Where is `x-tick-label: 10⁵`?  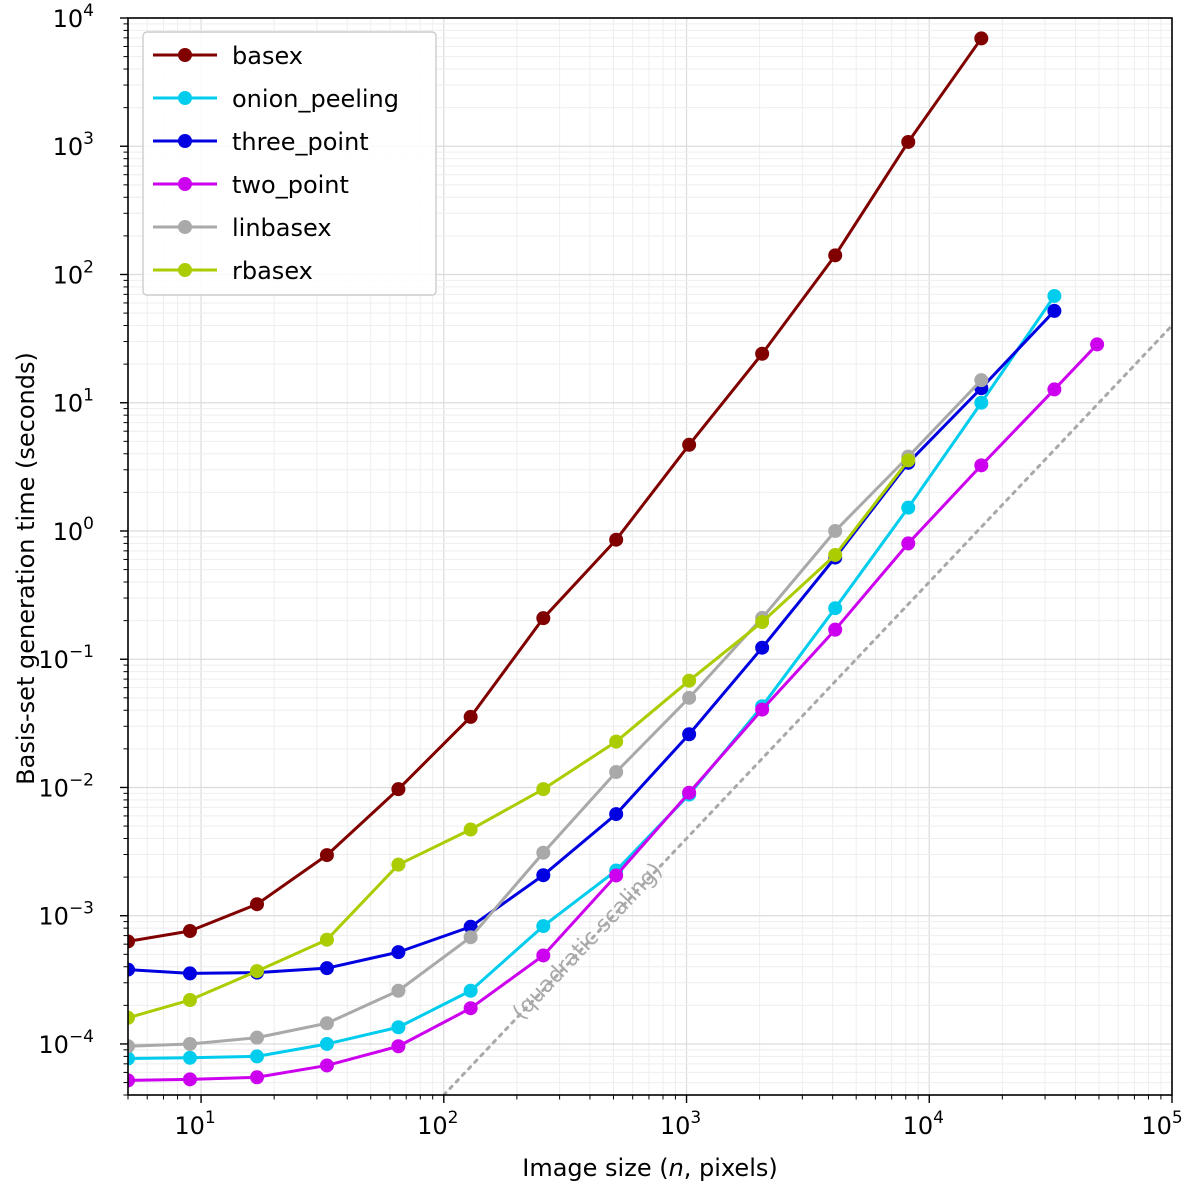
x-tick-label: 10⁵ is located at coordinates (1161, 1124).